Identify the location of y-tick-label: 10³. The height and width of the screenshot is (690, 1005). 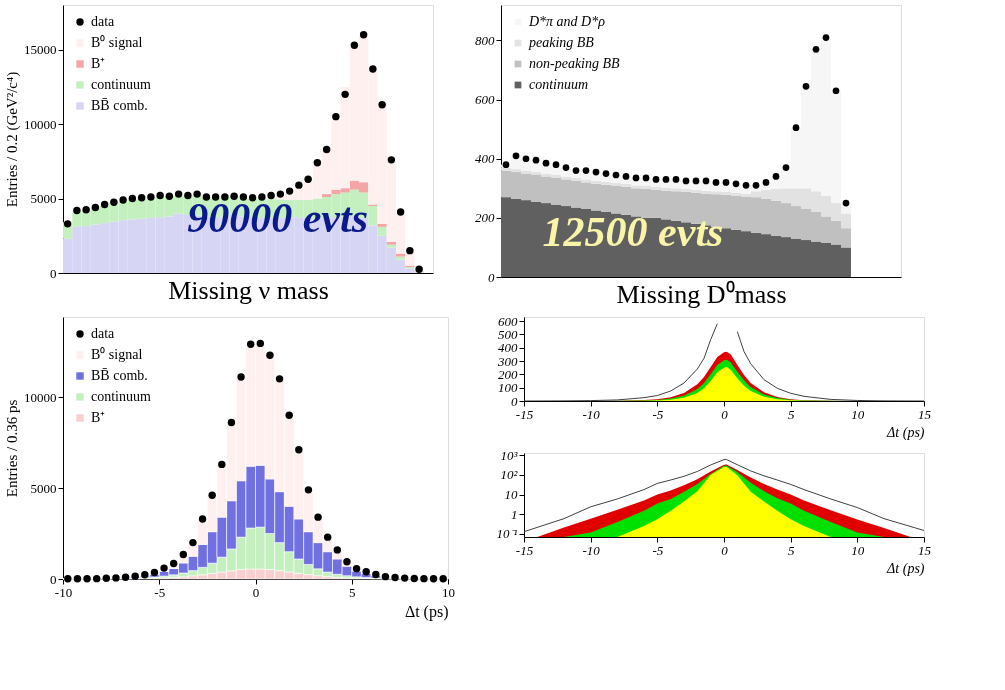
(509, 455).